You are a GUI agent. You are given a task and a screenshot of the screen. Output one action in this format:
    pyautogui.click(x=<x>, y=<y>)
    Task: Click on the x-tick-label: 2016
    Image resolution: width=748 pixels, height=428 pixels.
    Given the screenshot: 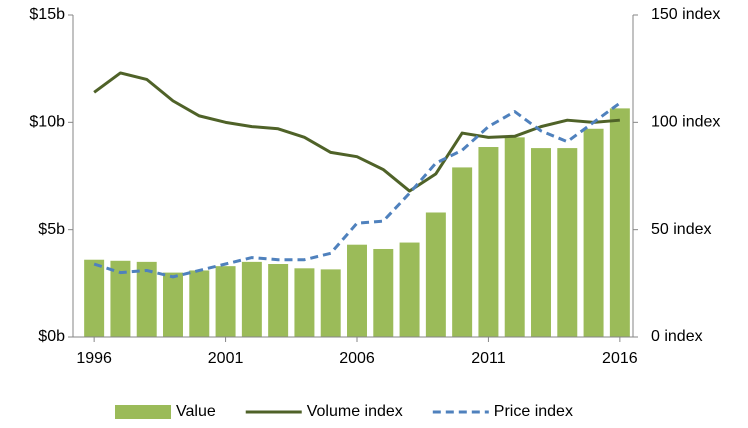 What is the action you would take?
    pyautogui.click(x=620, y=358)
    